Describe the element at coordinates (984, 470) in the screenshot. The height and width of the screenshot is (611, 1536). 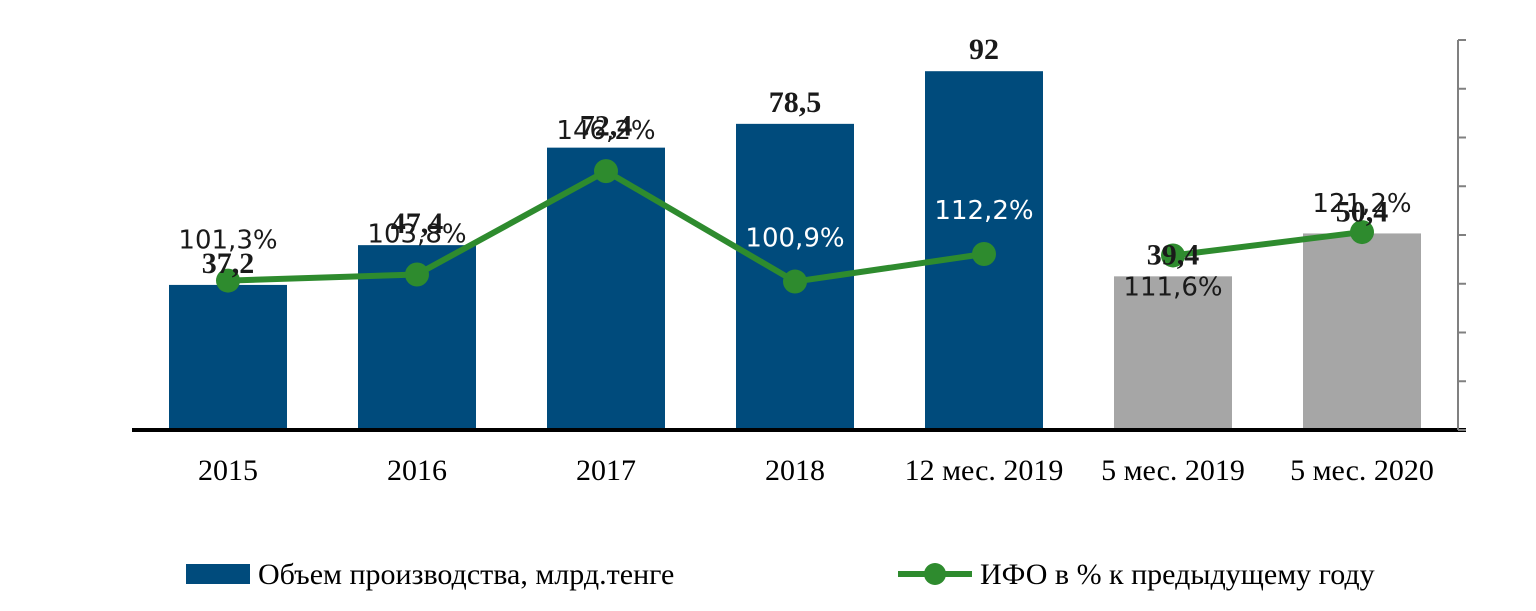
I see `category-label-4: 12 мес. 2019` at that location.